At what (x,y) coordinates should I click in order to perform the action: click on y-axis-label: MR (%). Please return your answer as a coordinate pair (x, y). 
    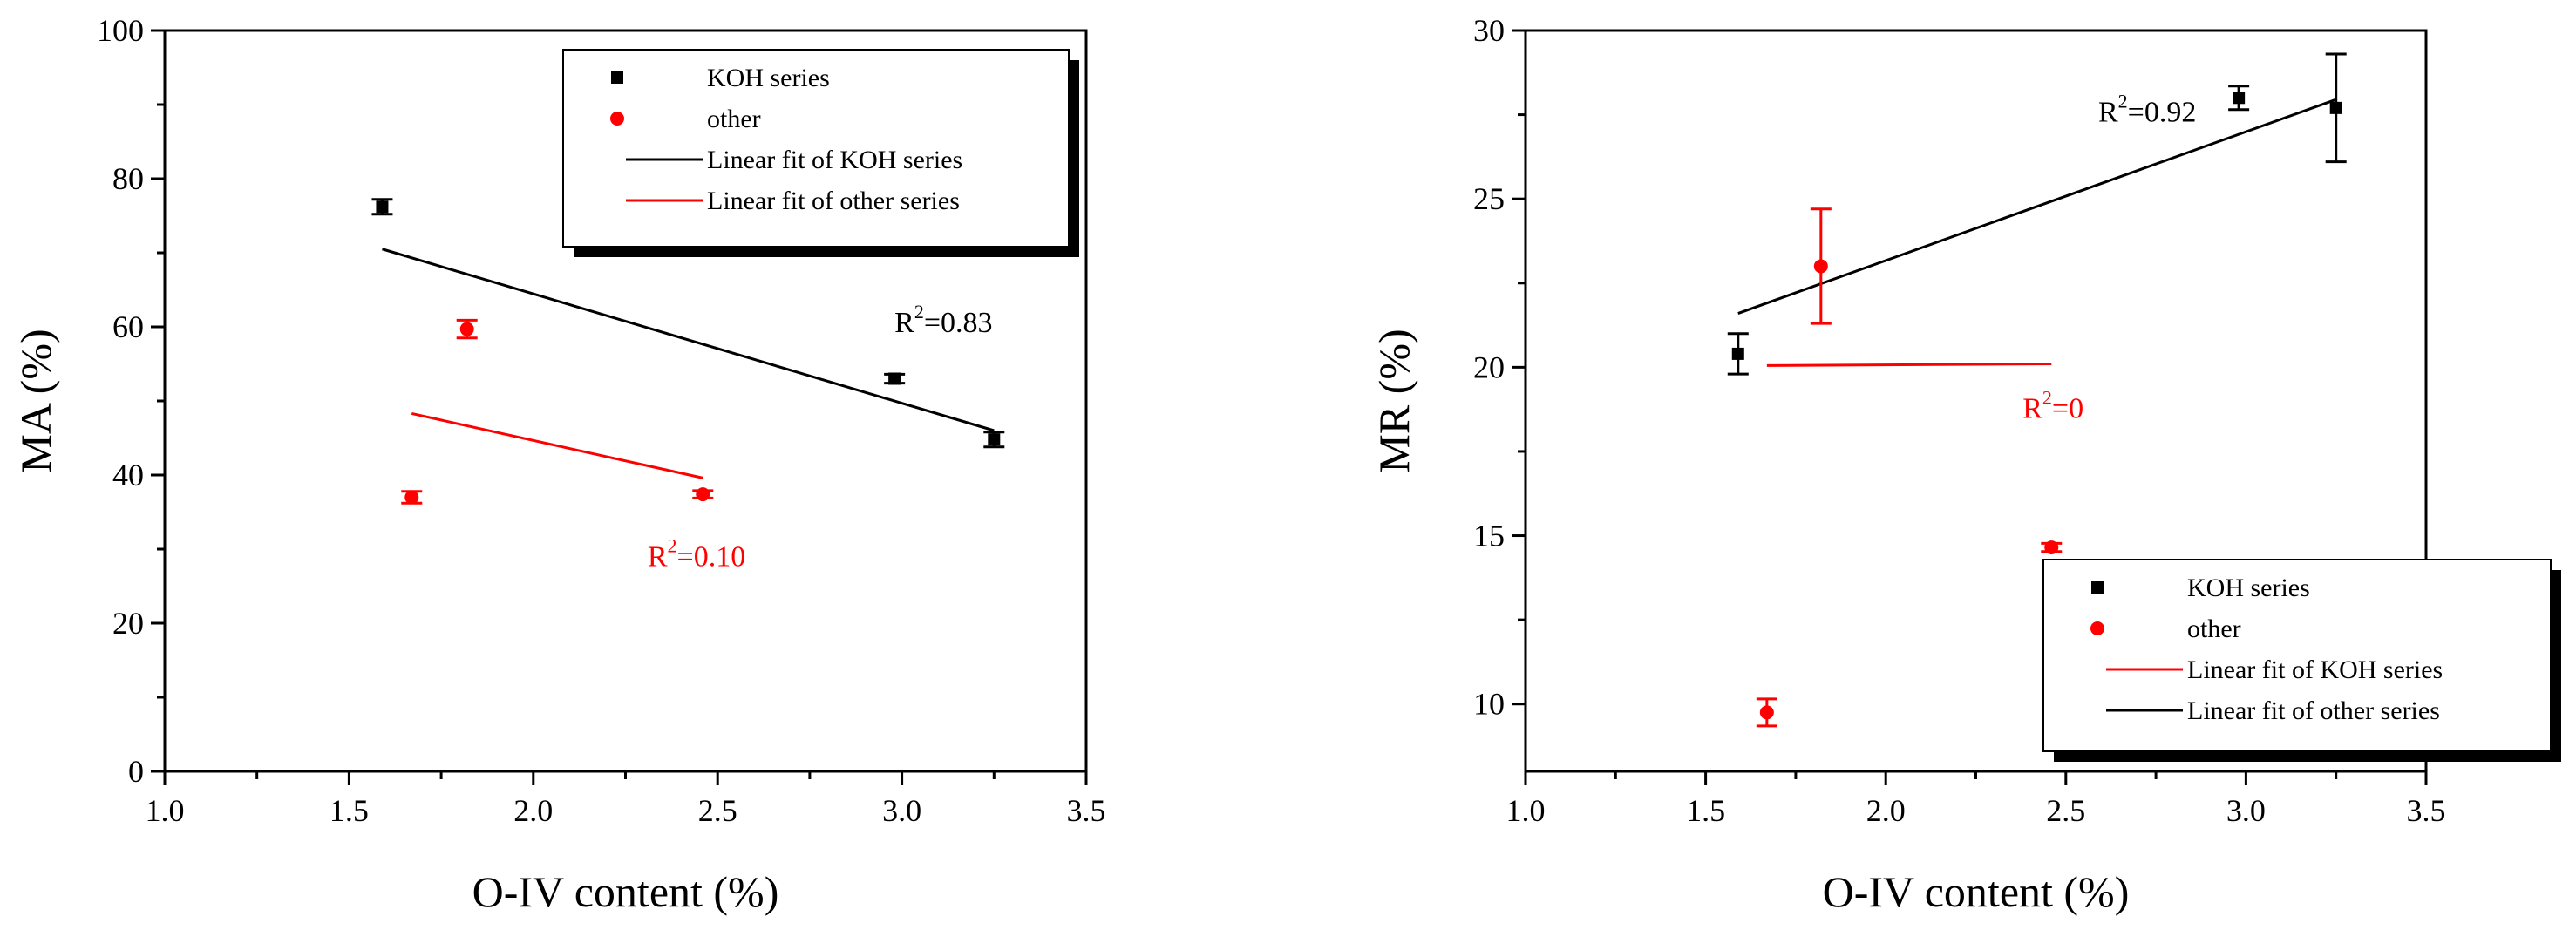
    Looking at the image, I should click on (1394, 400).